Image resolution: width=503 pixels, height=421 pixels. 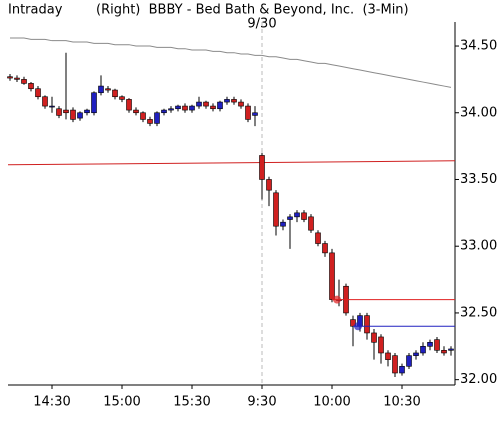 What do you see at coordinates (191, 402) in the screenshot?
I see `x-tick-label: 15:30` at bounding box center [191, 402].